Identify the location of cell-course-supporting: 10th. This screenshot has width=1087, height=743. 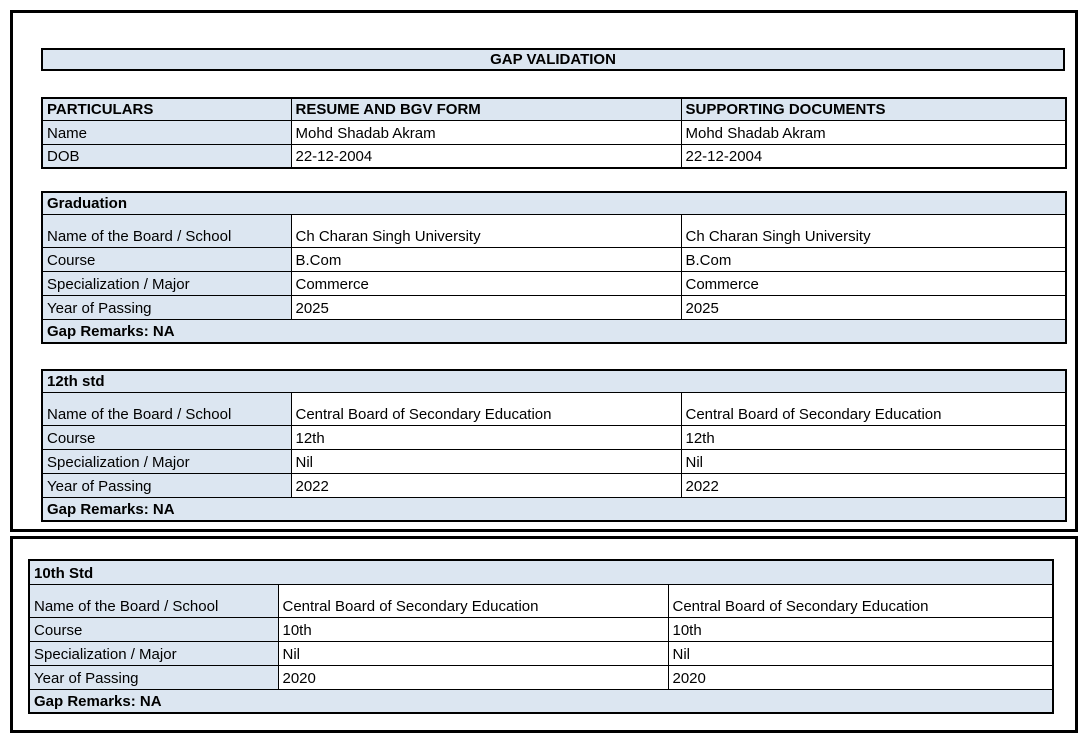
(860, 629).